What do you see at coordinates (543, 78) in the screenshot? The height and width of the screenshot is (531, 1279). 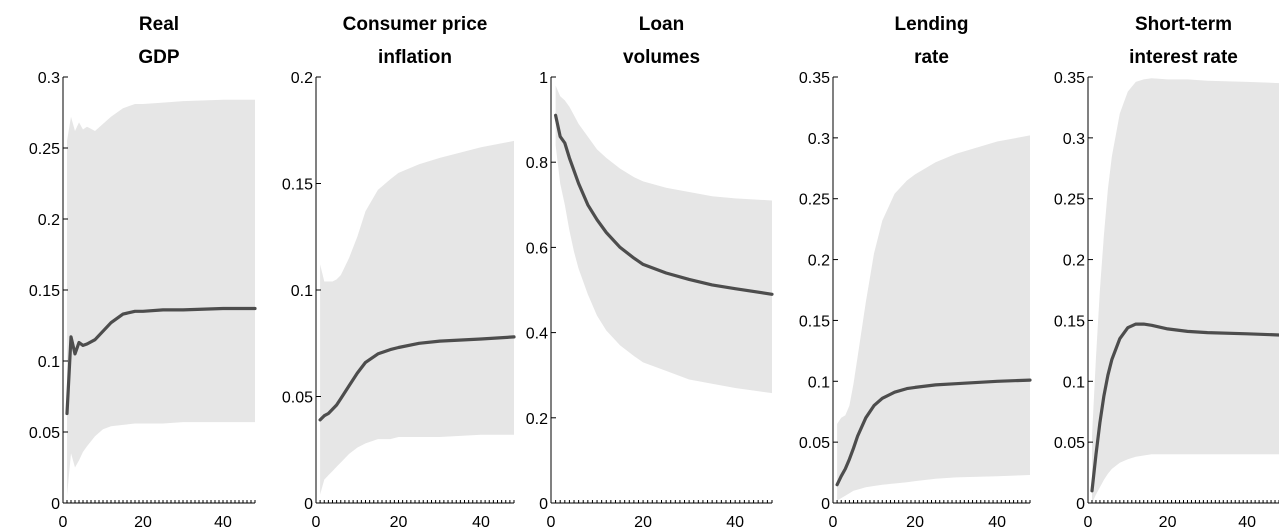 I see `y-tick-label: 1` at bounding box center [543, 78].